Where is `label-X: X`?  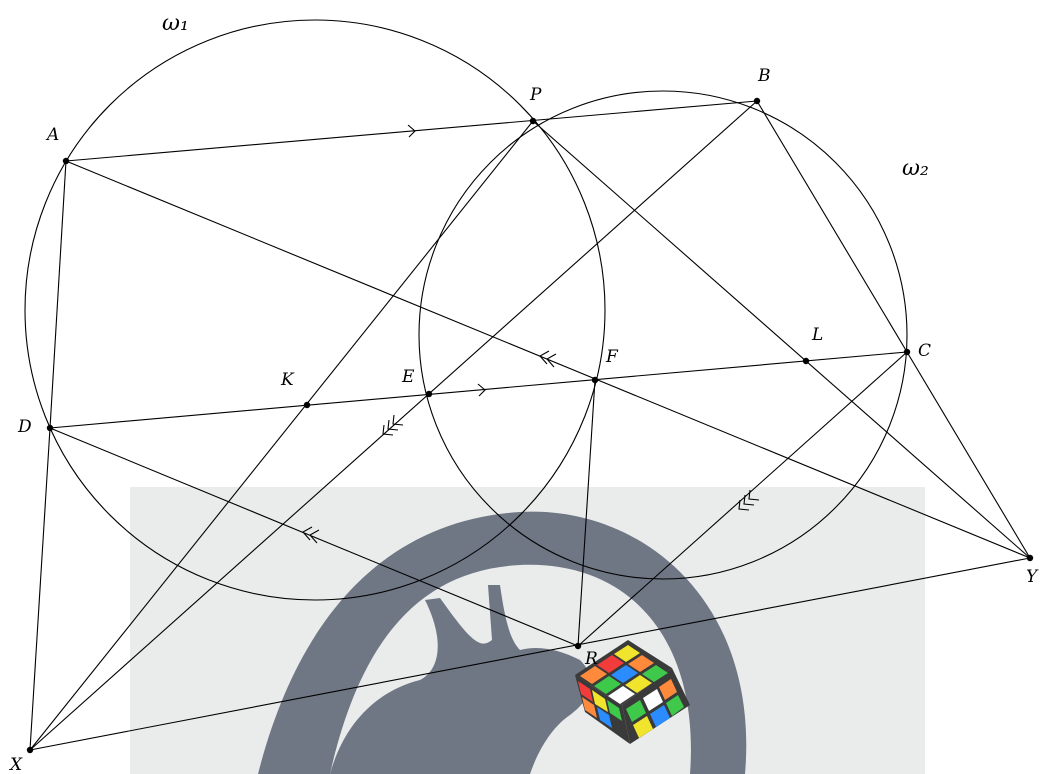 label-X: X is located at coordinates (15, 764).